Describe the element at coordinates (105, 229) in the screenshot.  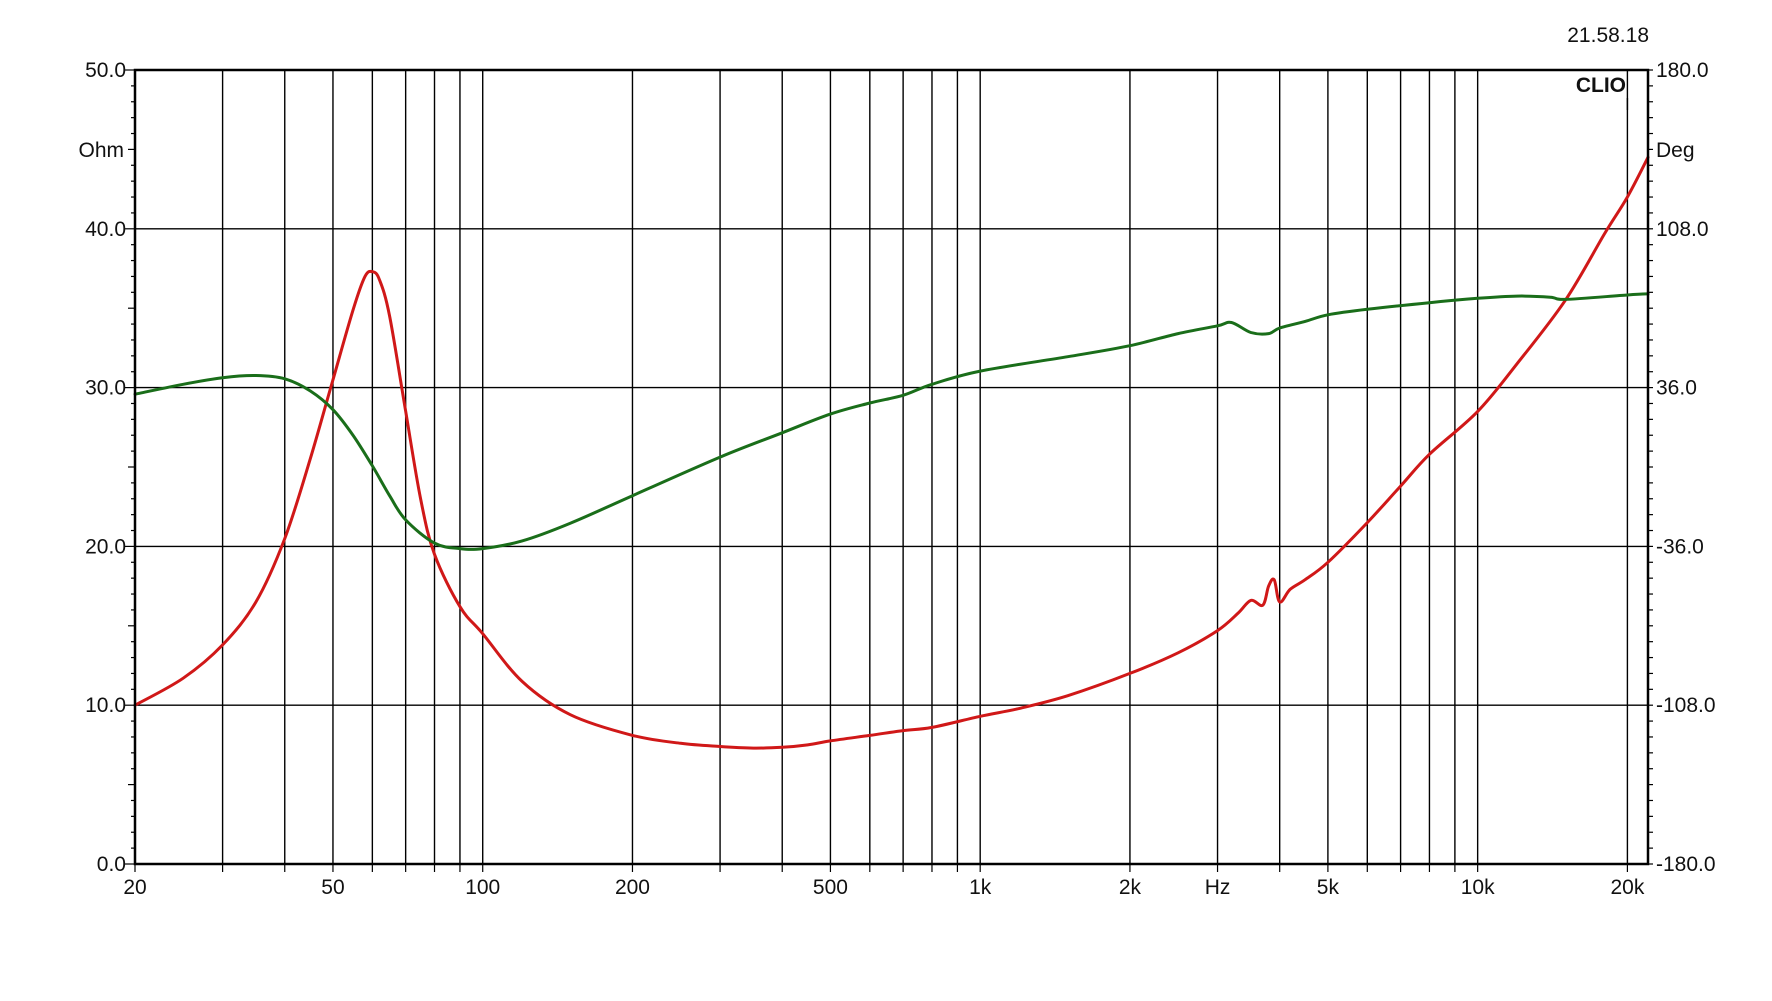
I see `y-left-tick-label: 40.0` at that location.